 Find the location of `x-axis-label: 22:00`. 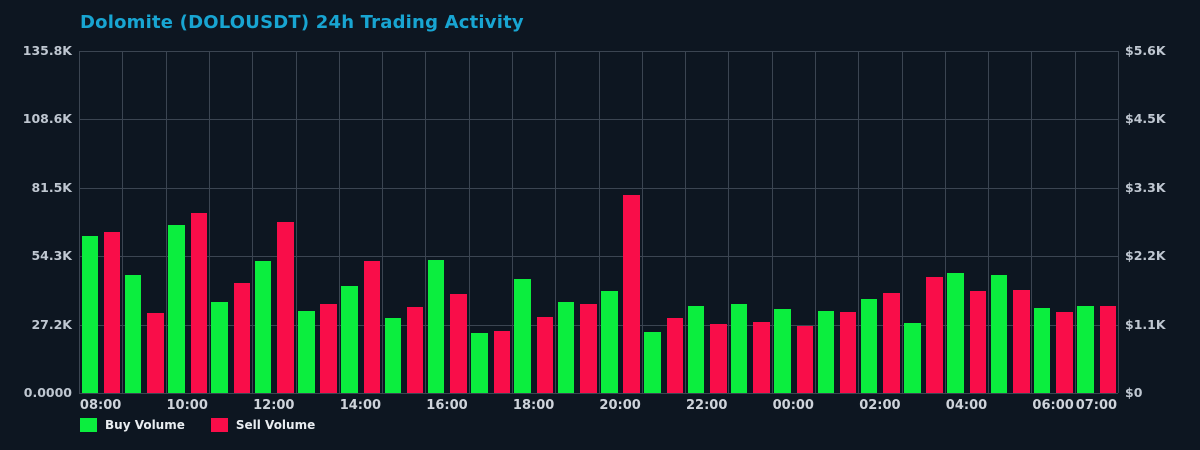

x-axis-label: 22:00 is located at coordinates (706, 405).